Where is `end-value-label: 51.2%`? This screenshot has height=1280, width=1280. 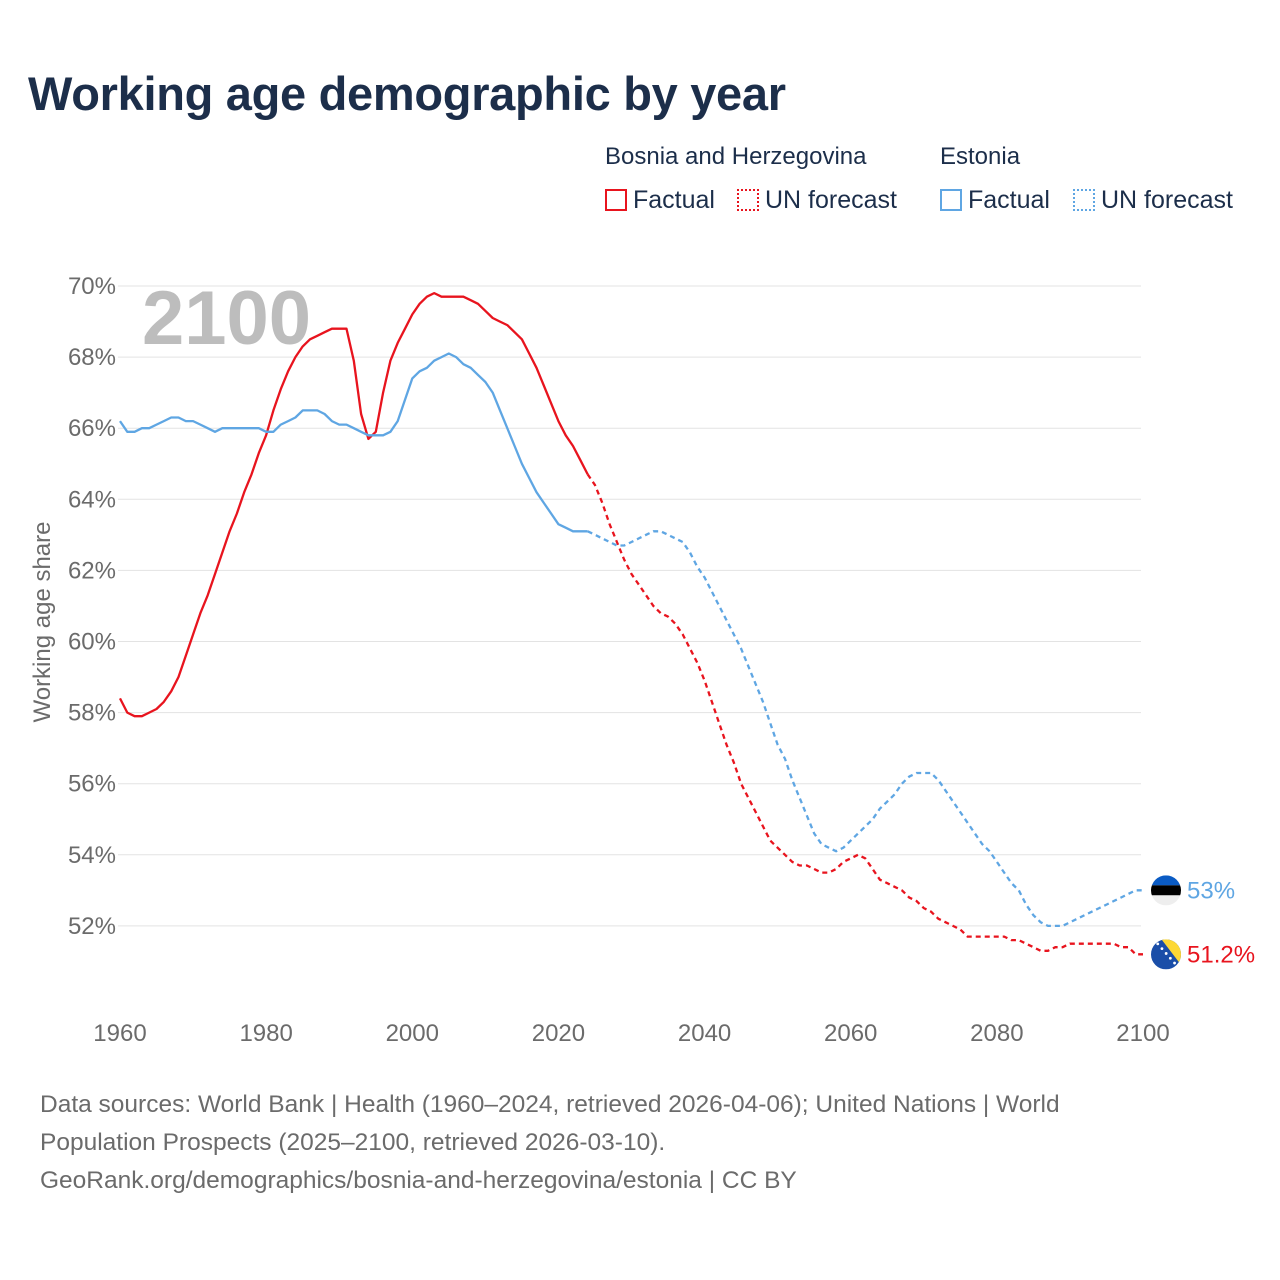 end-value-label: 51.2% is located at coordinates (1221, 954).